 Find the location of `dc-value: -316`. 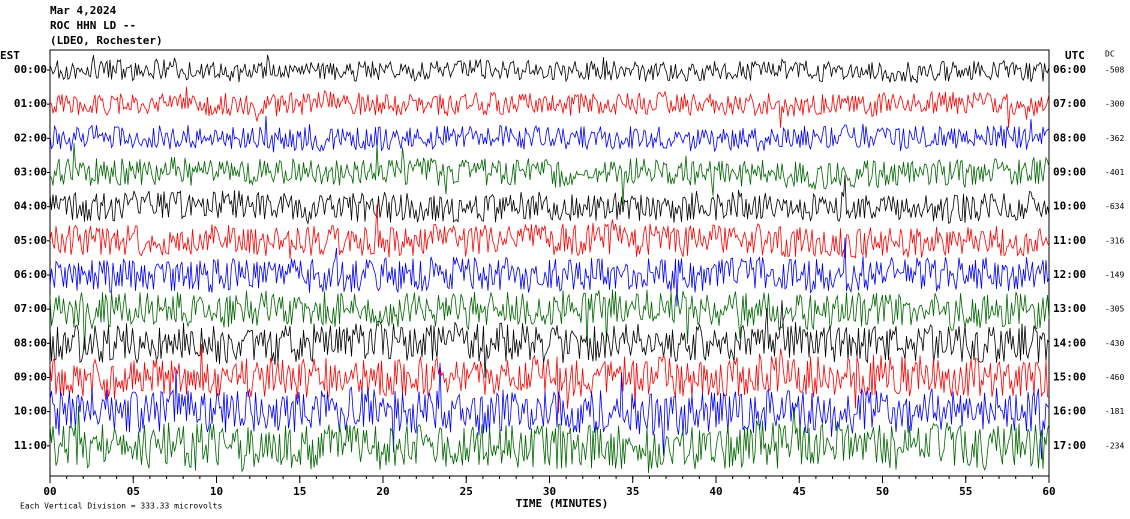

dc-value: -316 is located at coordinates (1114, 240).